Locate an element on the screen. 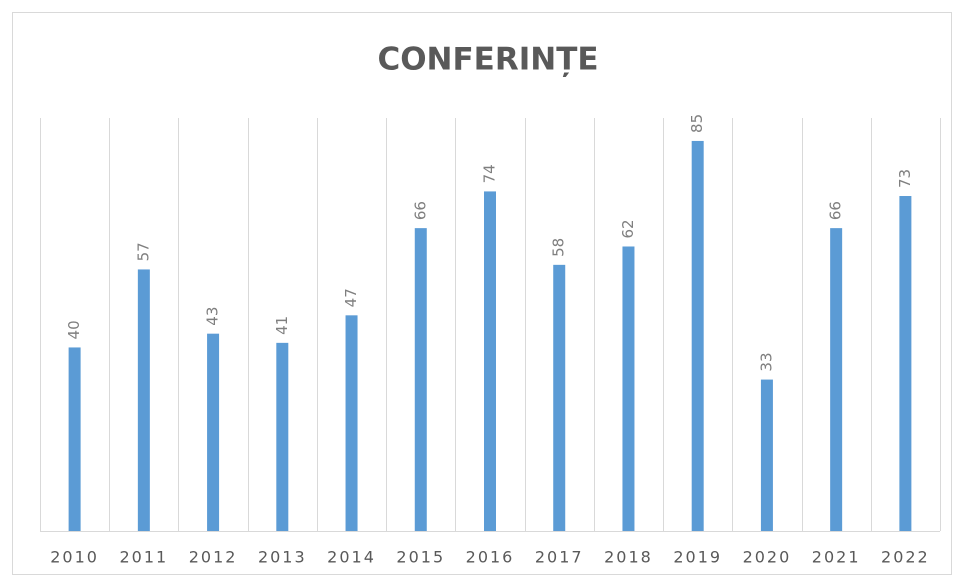  x-tick-label: 2012 is located at coordinates (213, 557).